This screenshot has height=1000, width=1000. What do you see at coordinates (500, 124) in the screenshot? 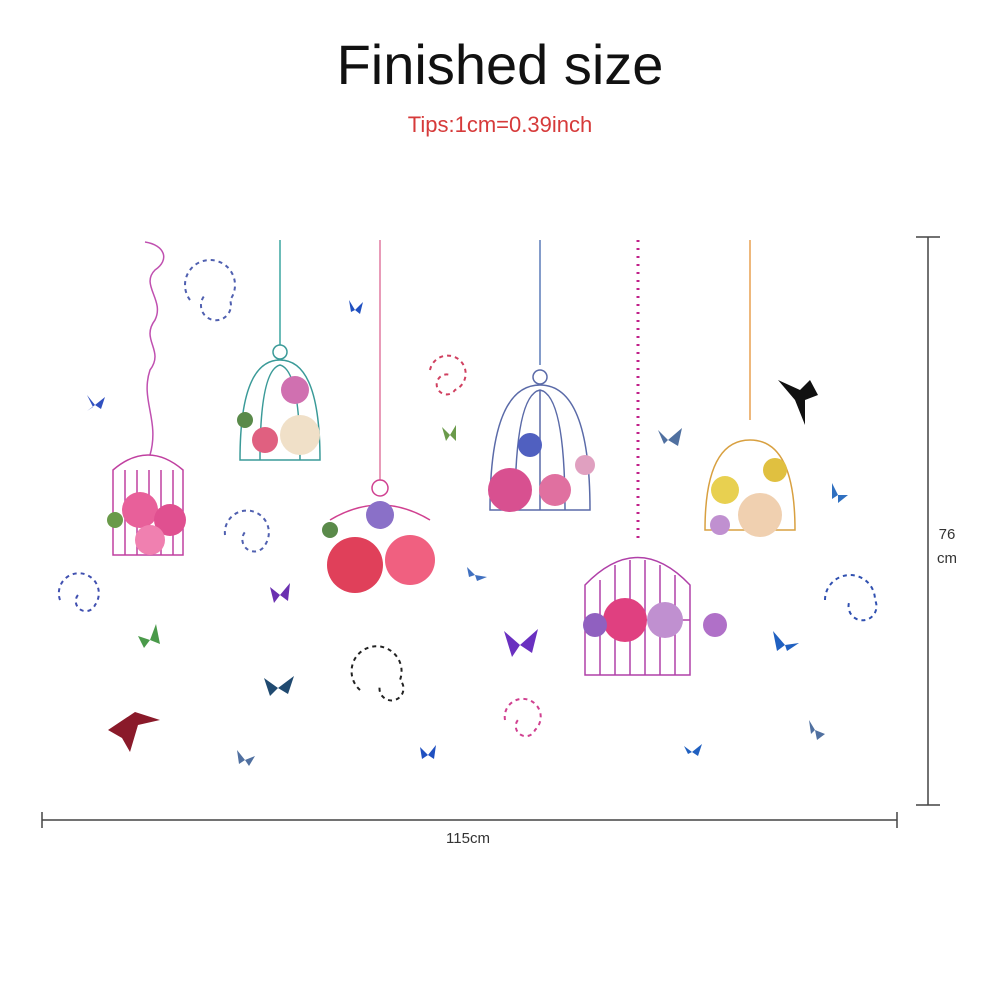
I see `tip: Tips:1cm=0.39inch` at bounding box center [500, 124].